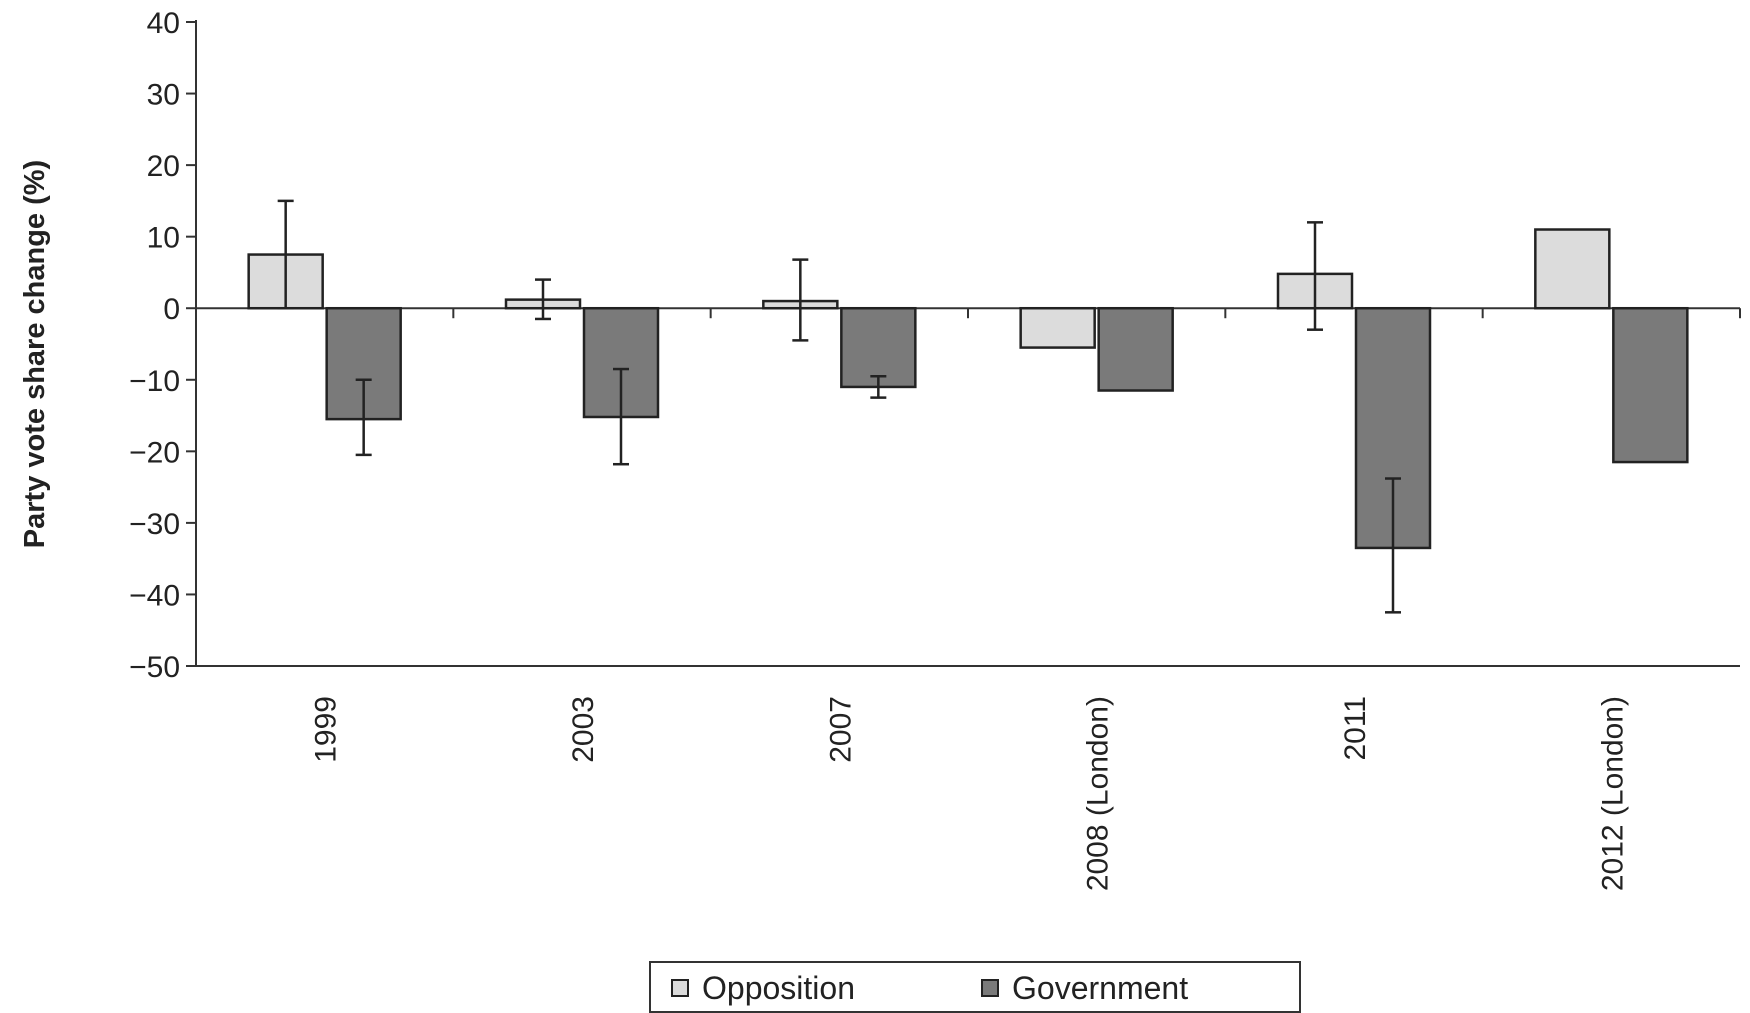  What do you see at coordinates (35, 354) in the screenshot?
I see `y-axis-title: Party vote share change (%)` at bounding box center [35, 354].